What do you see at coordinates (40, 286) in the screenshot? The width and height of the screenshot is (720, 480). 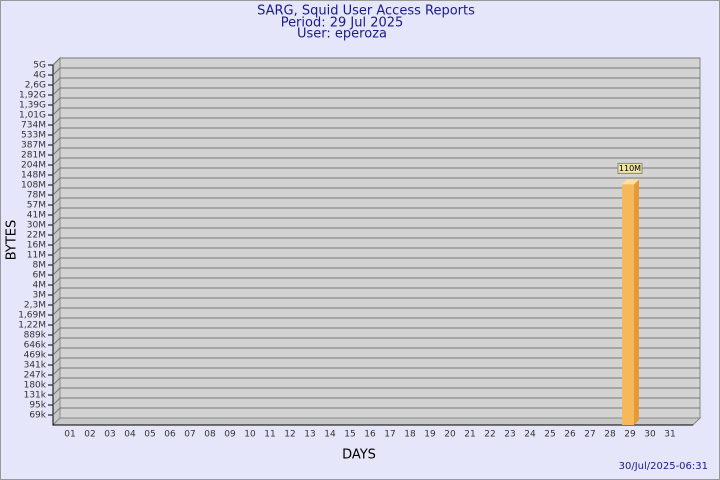 I see `y-tick-label: 4M` at bounding box center [40, 286].